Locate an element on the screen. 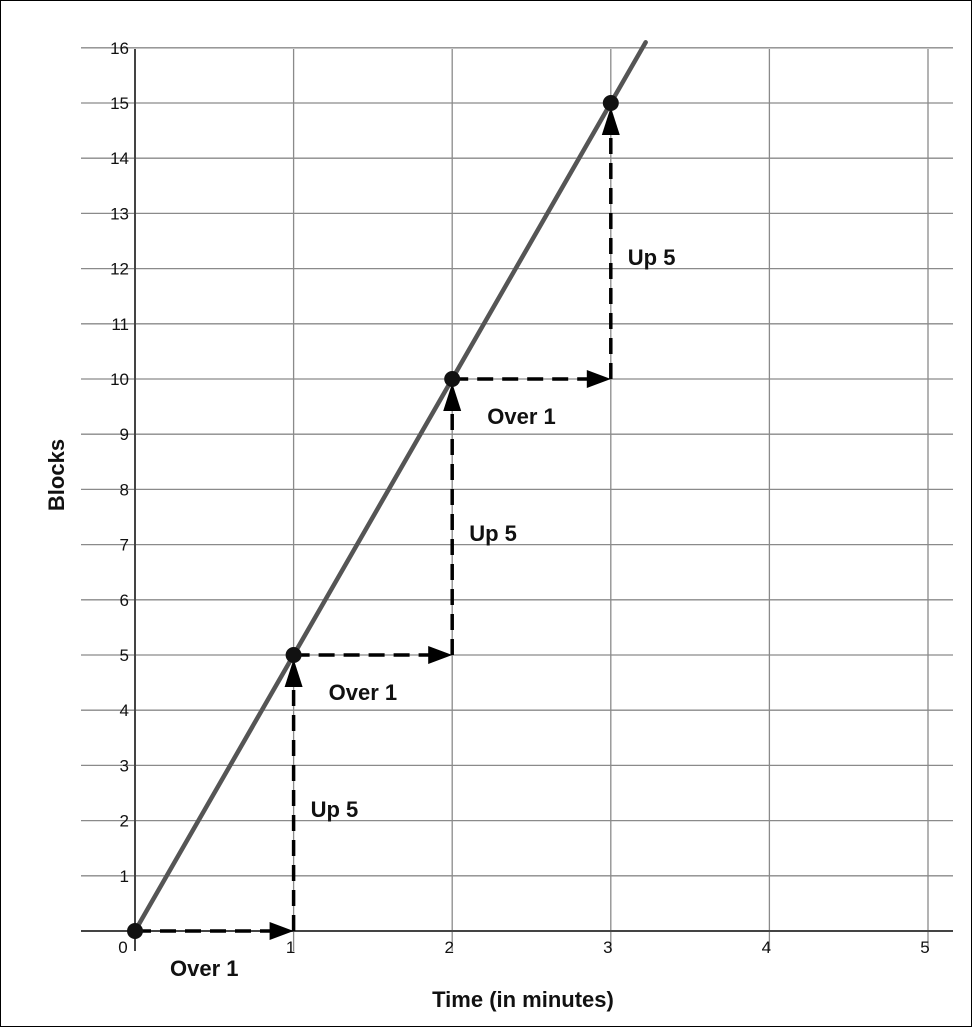 This screenshot has width=972, height=1027. x-tick-label-0: 0 is located at coordinates (122, 947).